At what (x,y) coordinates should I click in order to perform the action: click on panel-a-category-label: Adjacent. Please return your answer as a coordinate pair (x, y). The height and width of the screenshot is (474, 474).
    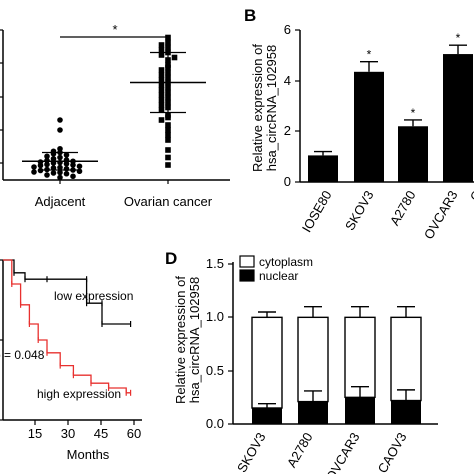
    Looking at the image, I should click on (60, 201).